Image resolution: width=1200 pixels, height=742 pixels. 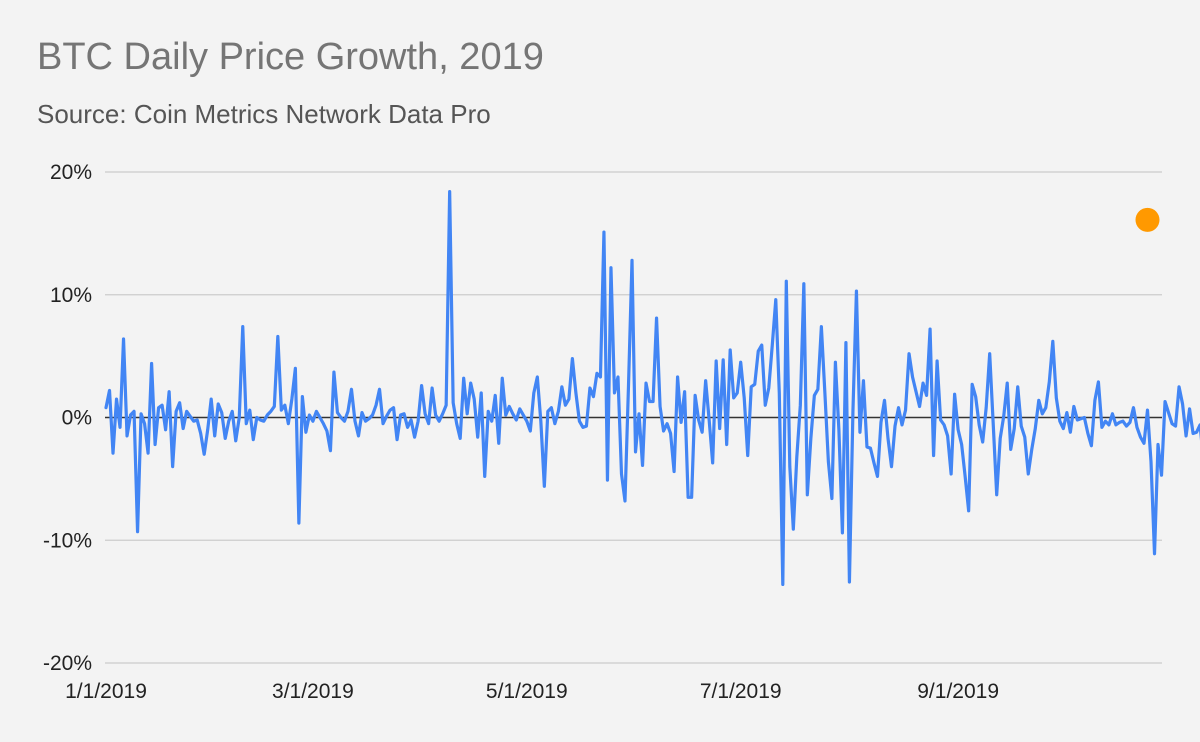 I want to click on y-tick-label: 20%, so click(x=71, y=172).